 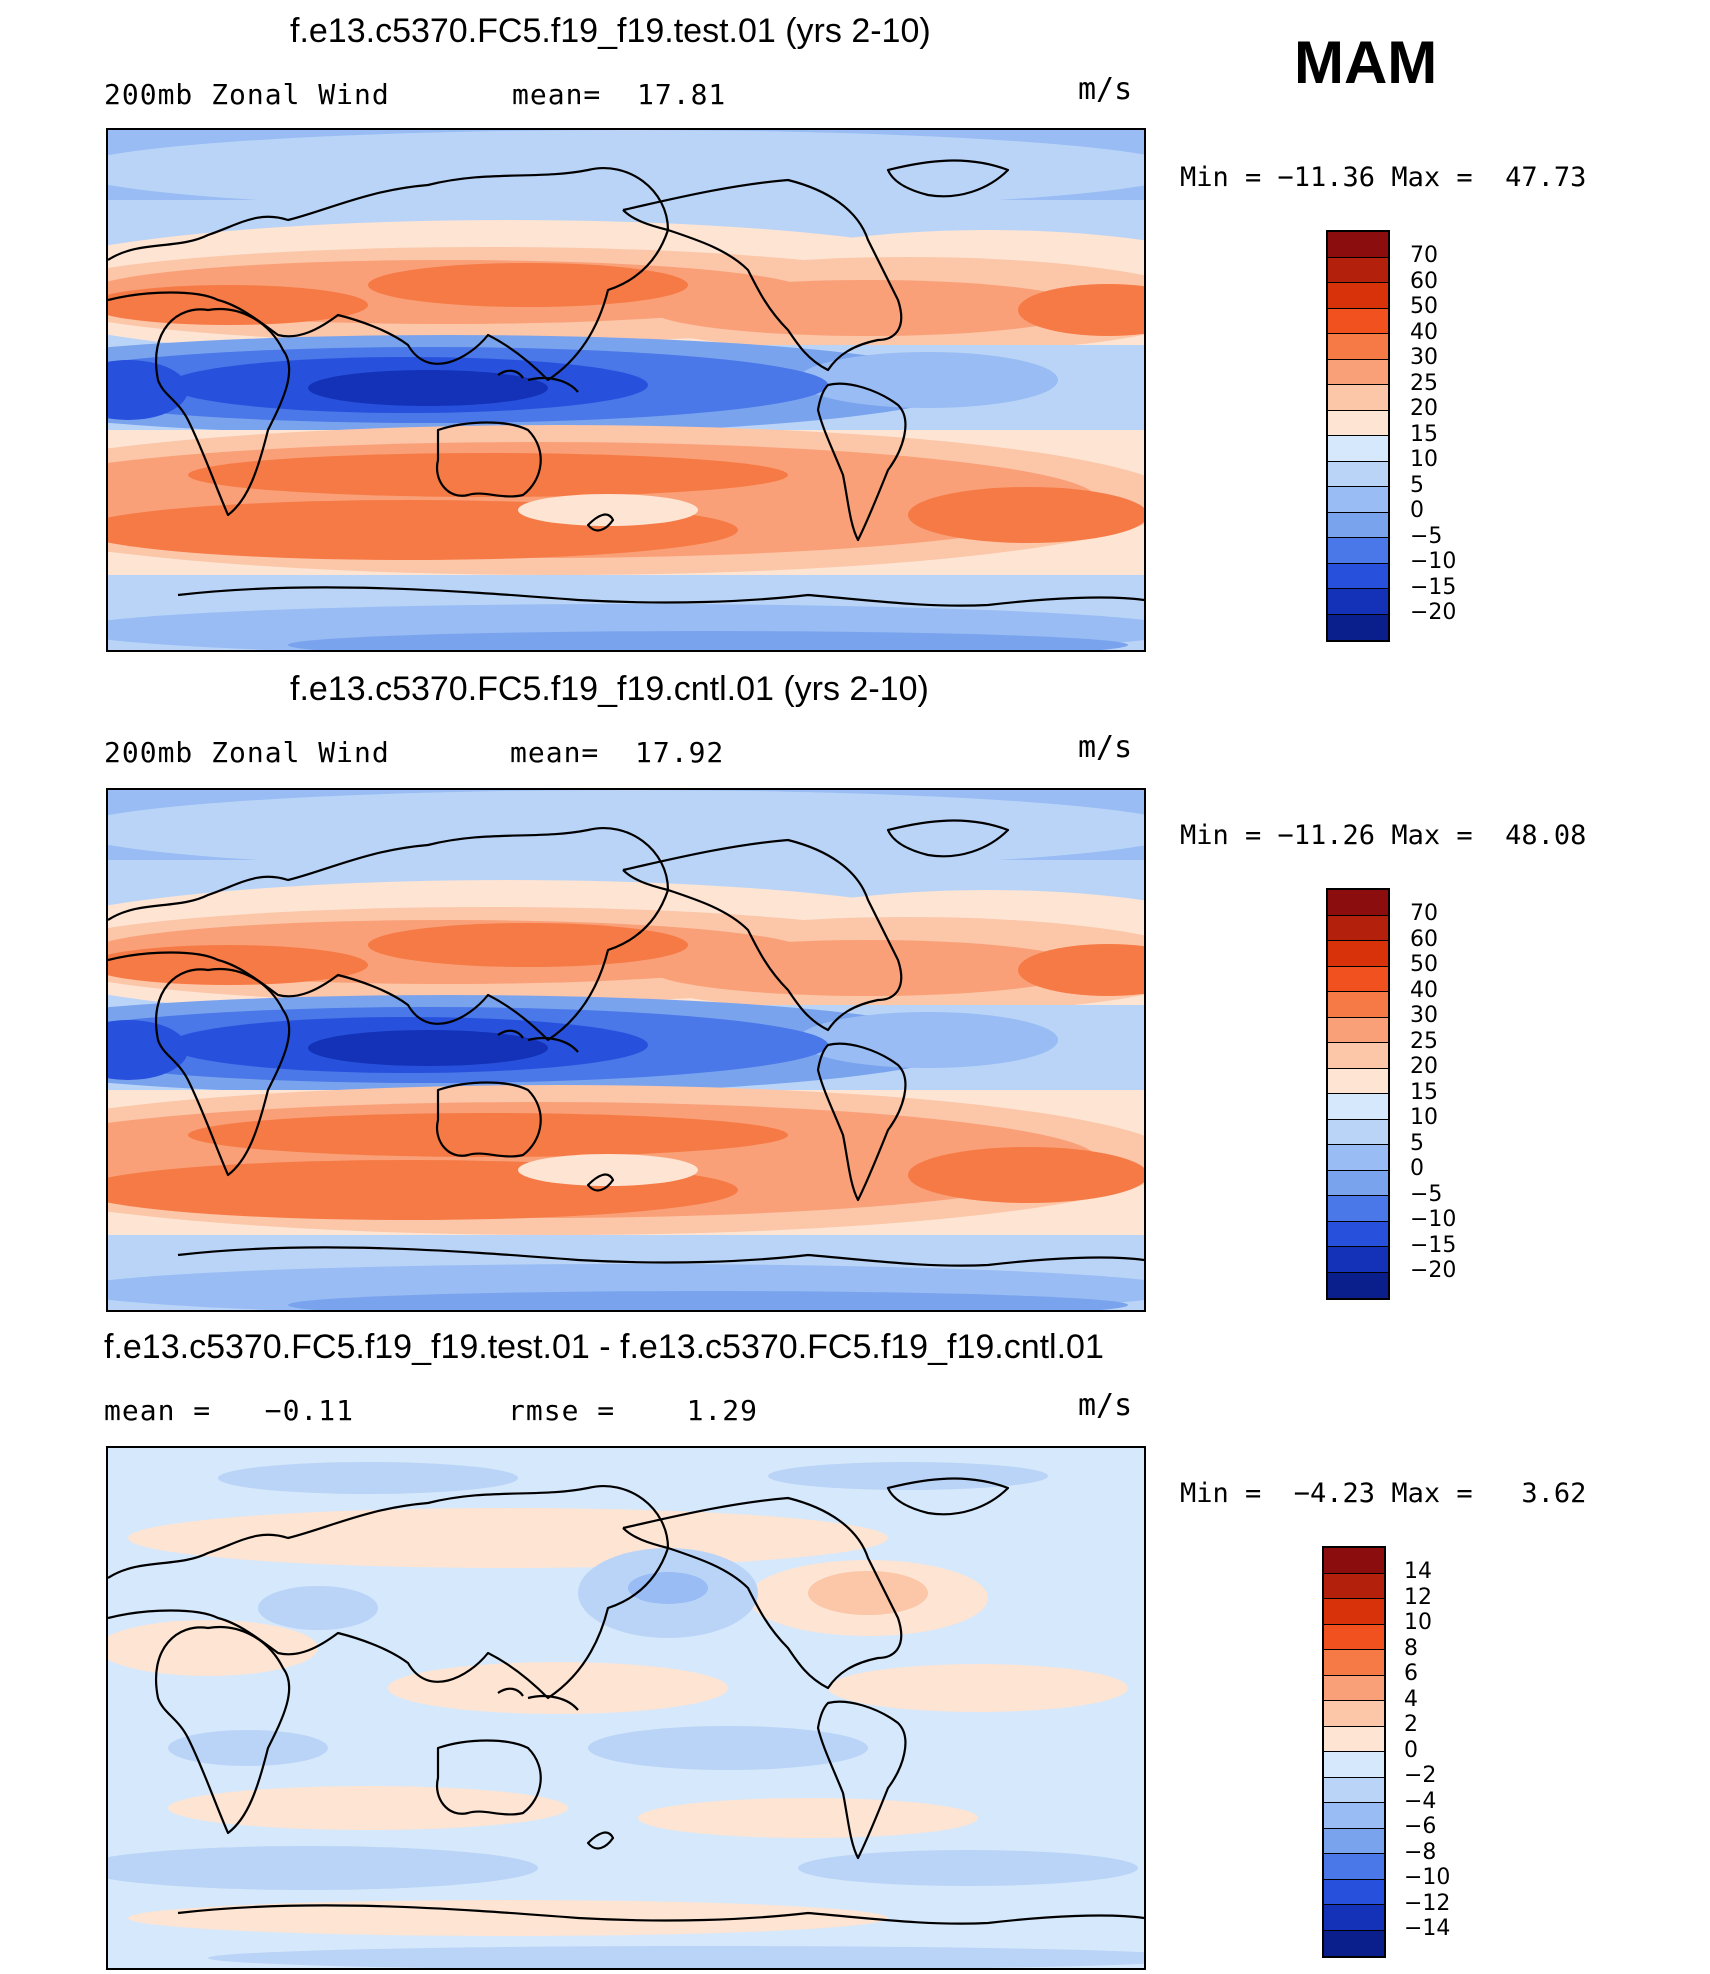 What do you see at coordinates (1427, 1928) in the screenshot?
I see `colorbar-tick-label: −14` at bounding box center [1427, 1928].